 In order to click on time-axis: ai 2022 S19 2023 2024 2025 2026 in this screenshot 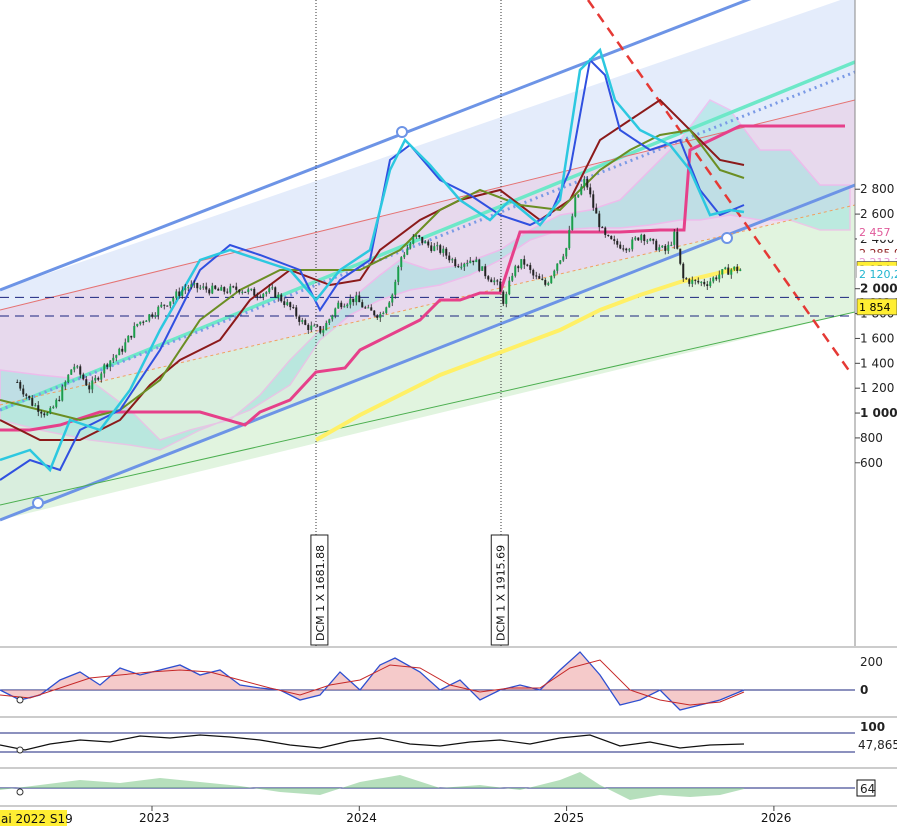, I will do `click(448, 815)`.